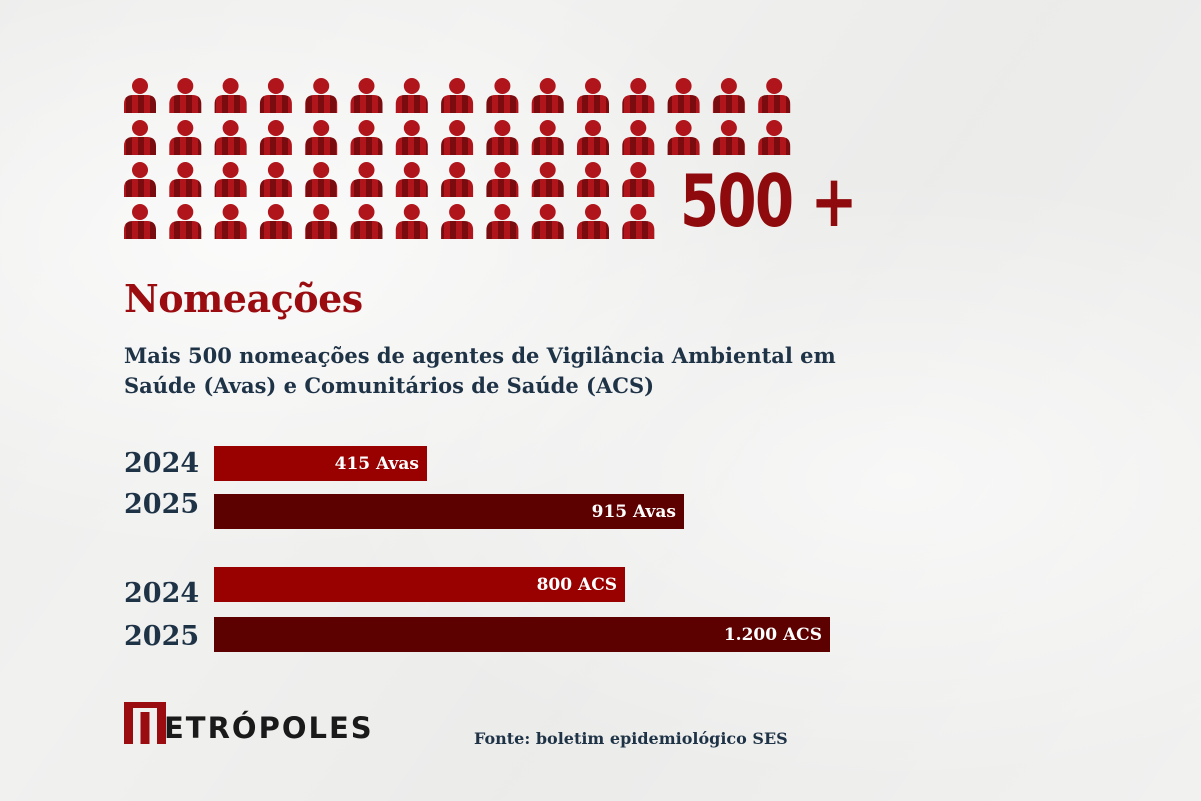  What do you see at coordinates (320, 463) in the screenshot?
I see `bar-avas-2024: 415 Avas` at bounding box center [320, 463].